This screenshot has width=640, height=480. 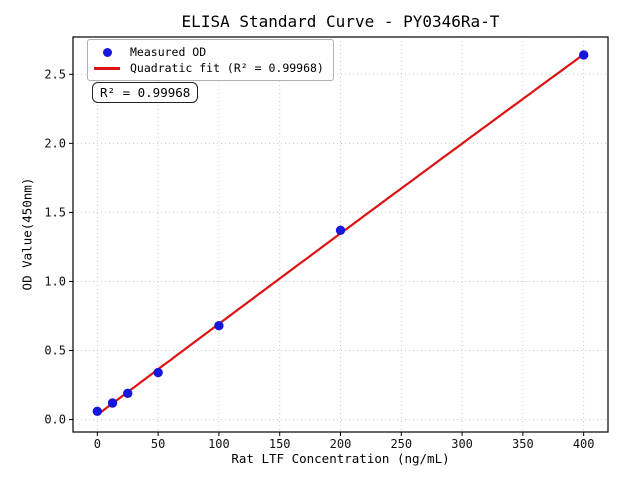 I want to click on x-tick-label: 0, so click(x=97, y=444).